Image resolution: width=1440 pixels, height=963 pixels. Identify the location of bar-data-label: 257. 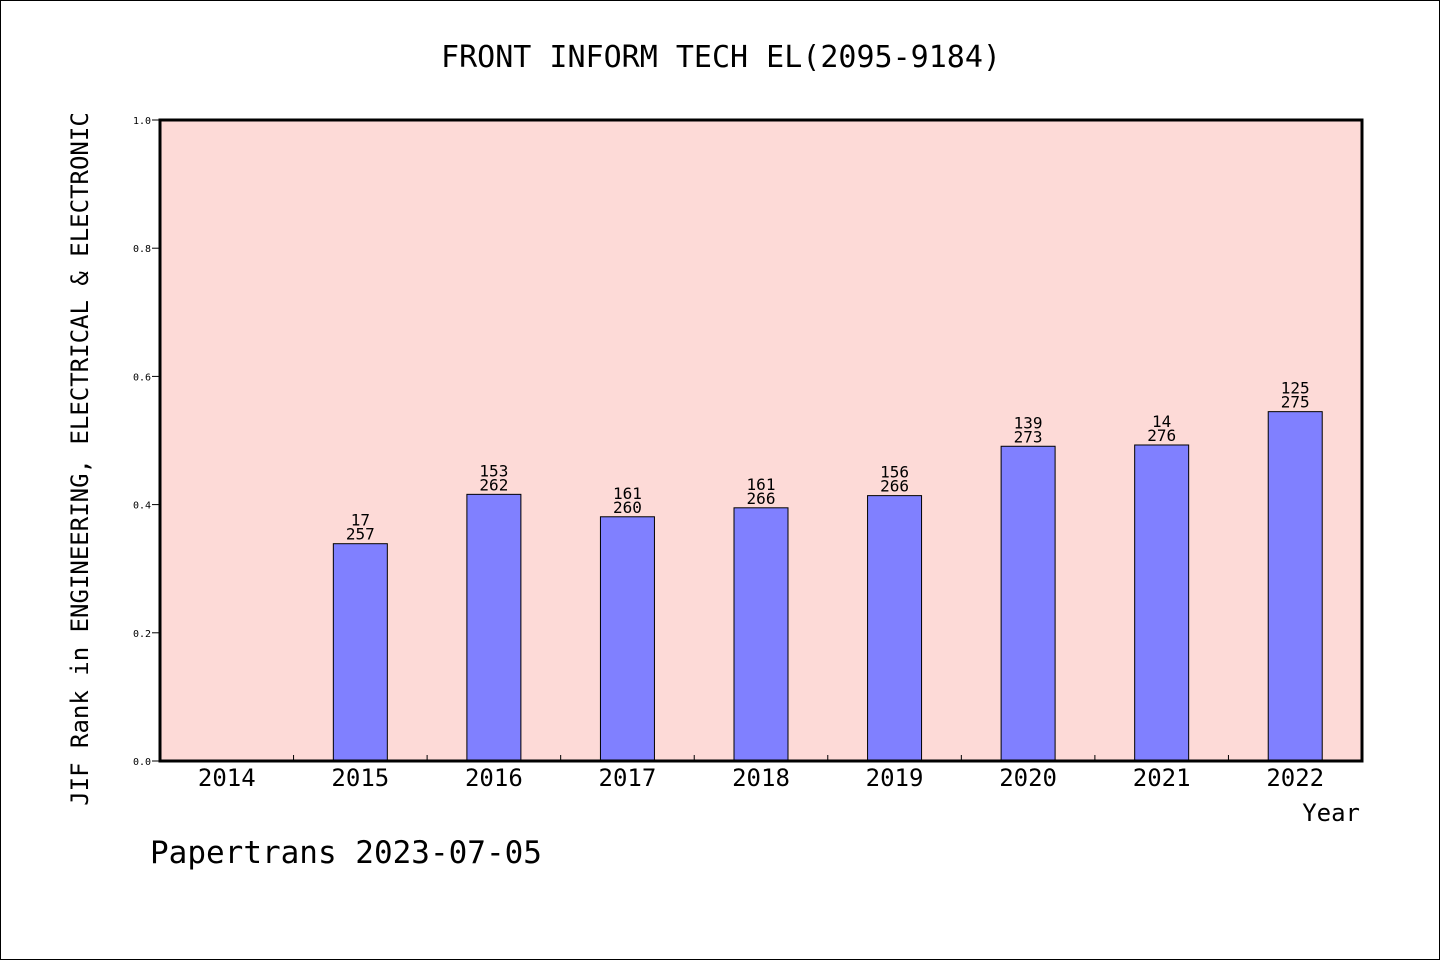
(360, 534).